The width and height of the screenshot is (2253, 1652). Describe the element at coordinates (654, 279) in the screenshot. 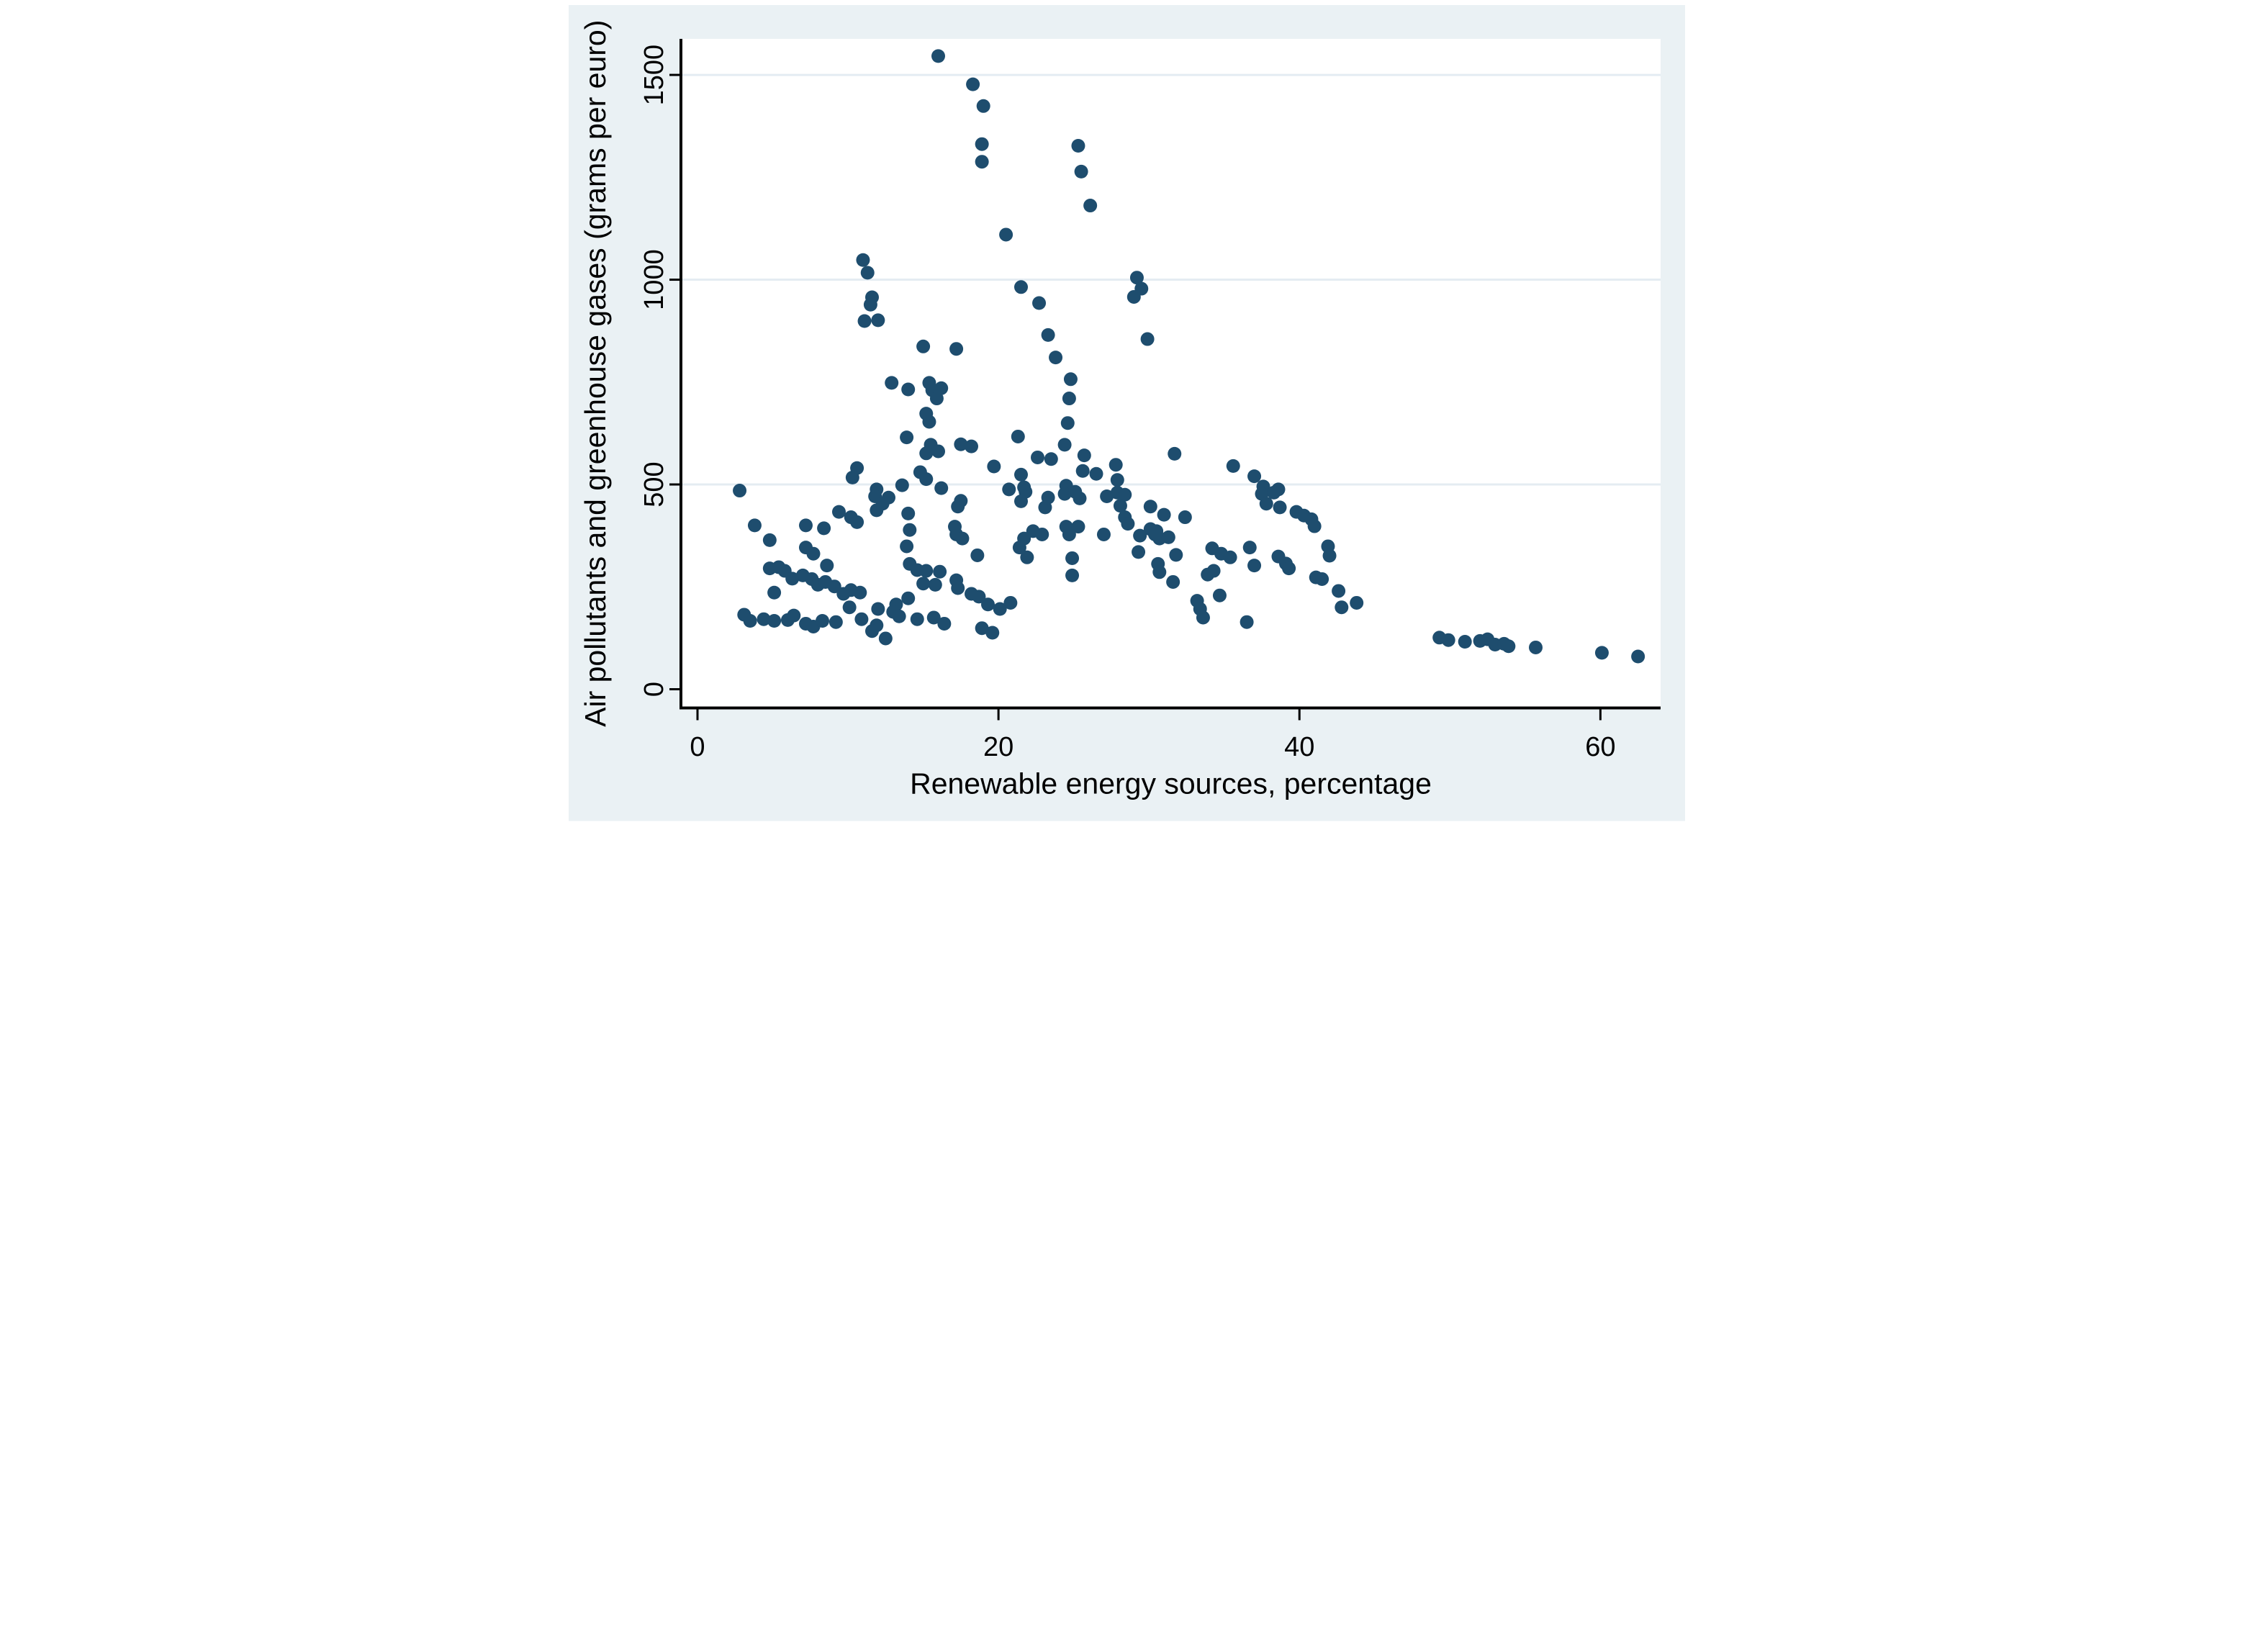

I see `y-tick-label-2: 1000` at that location.